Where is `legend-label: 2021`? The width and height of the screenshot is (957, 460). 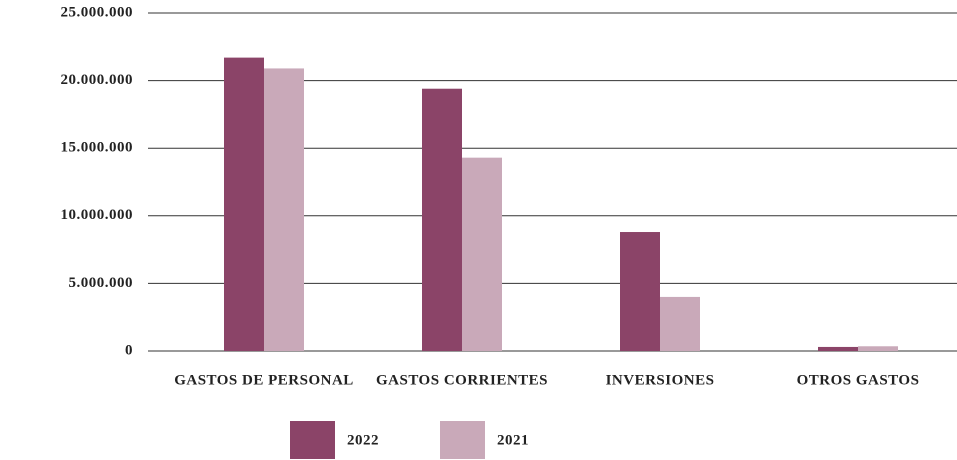
legend-label: 2021 is located at coordinates (513, 440).